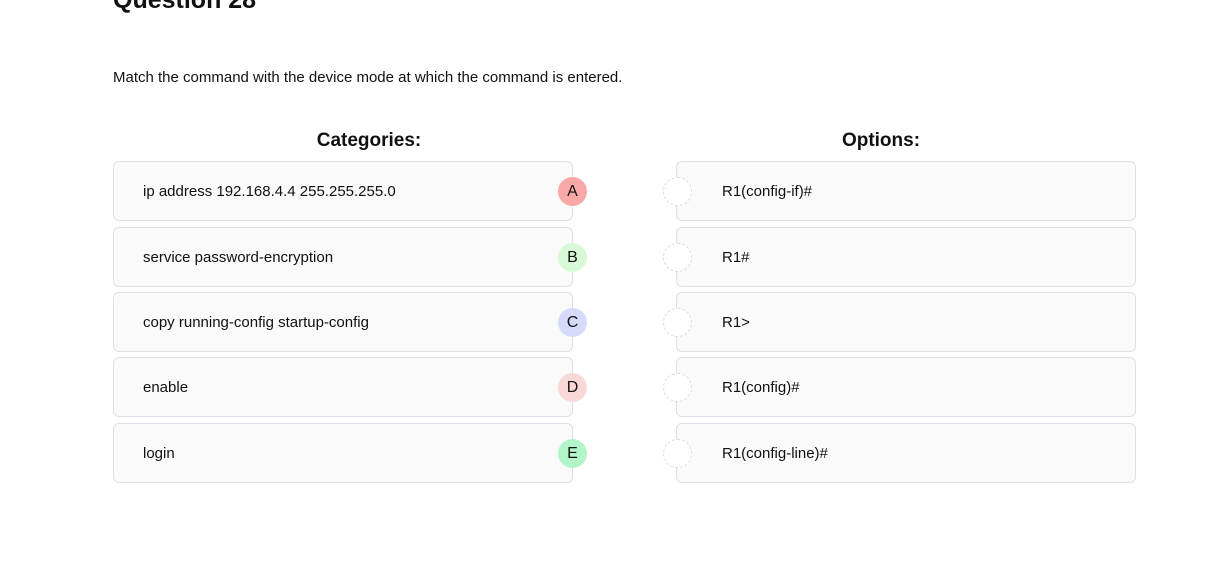  What do you see at coordinates (775, 453) in the screenshot?
I see `option-text: R1(config-line)#` at bounding box center [775, 453].